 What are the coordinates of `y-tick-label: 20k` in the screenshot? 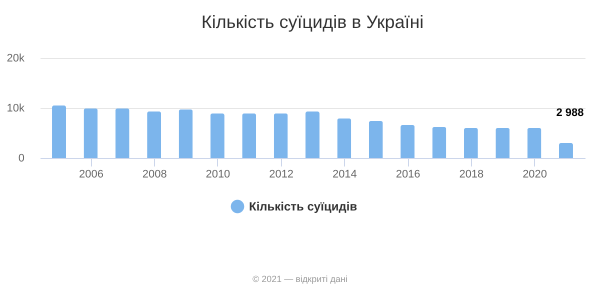 It's located at (15, 58).